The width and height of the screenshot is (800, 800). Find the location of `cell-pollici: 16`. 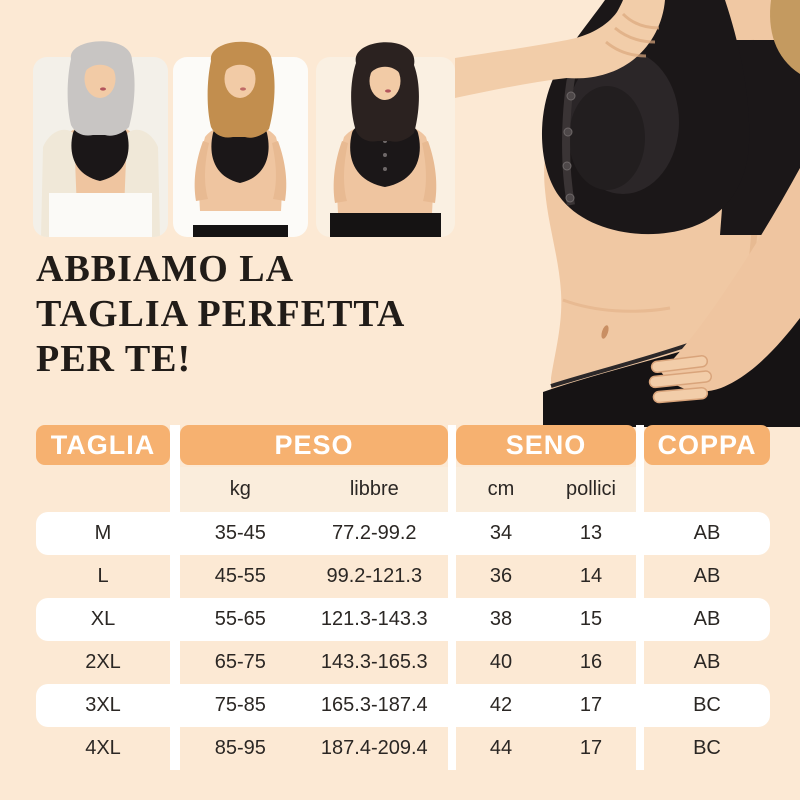

cell-pollici: 16 is located at coordinates (591, 662).